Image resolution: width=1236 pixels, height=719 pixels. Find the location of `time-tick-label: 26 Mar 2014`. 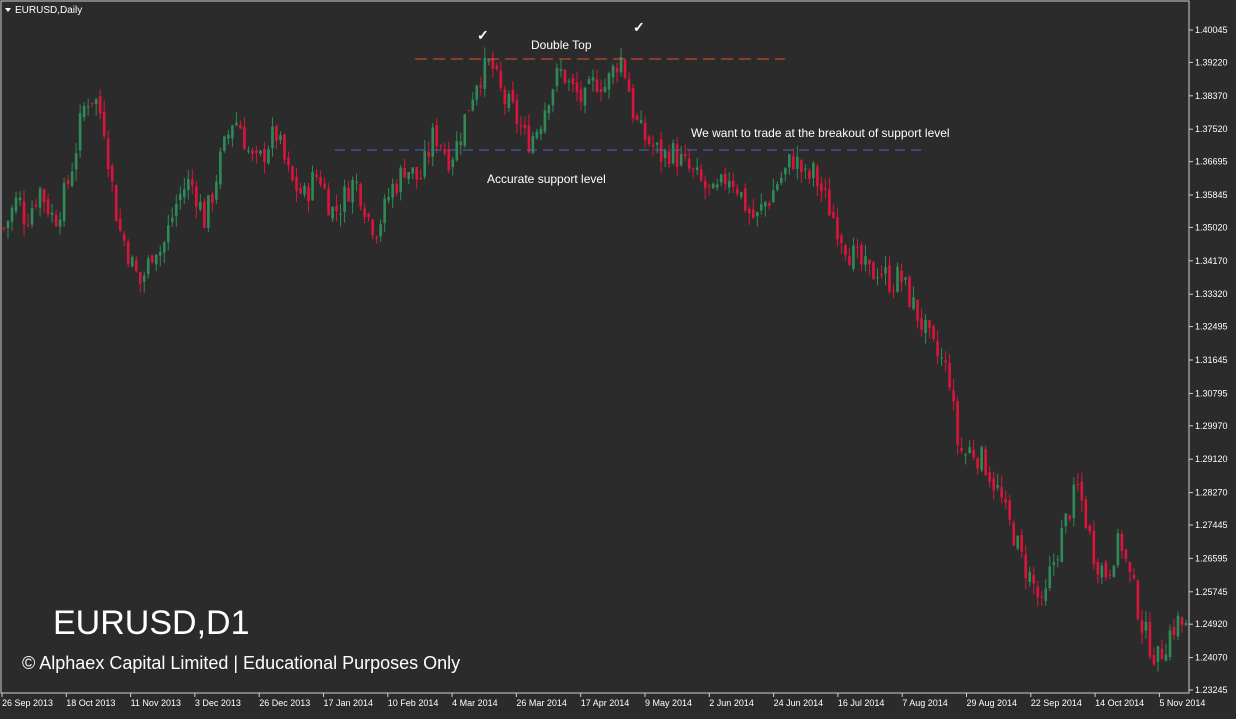

time-tick-label: 26 Mar 2014 is located at coordinates (541, 703).